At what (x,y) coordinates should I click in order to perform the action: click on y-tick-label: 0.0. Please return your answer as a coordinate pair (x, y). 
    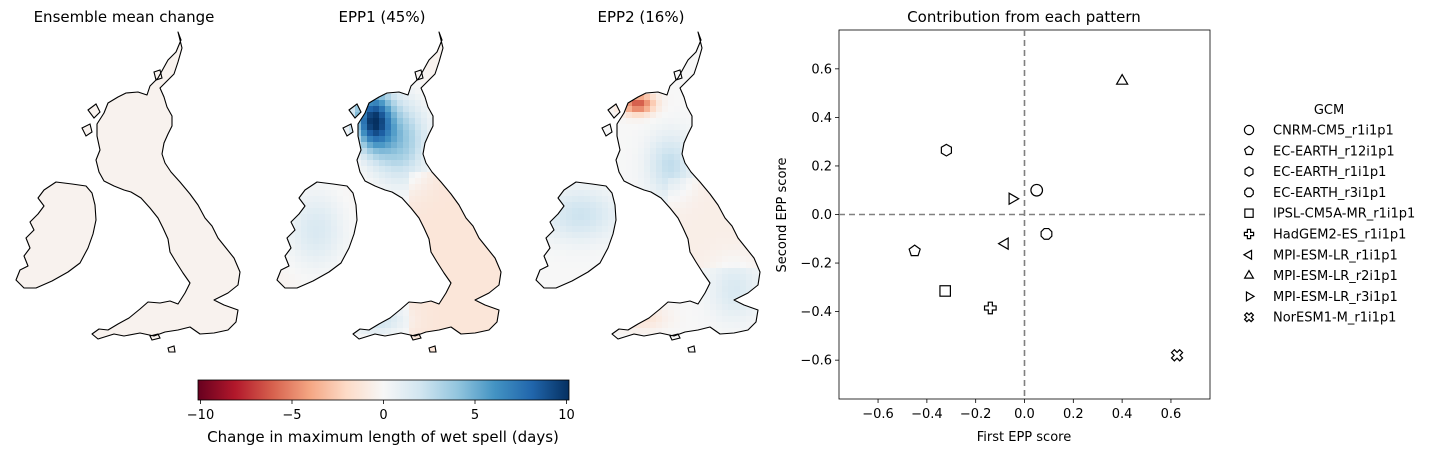
    Looking at the image, I should click on (821, 215).